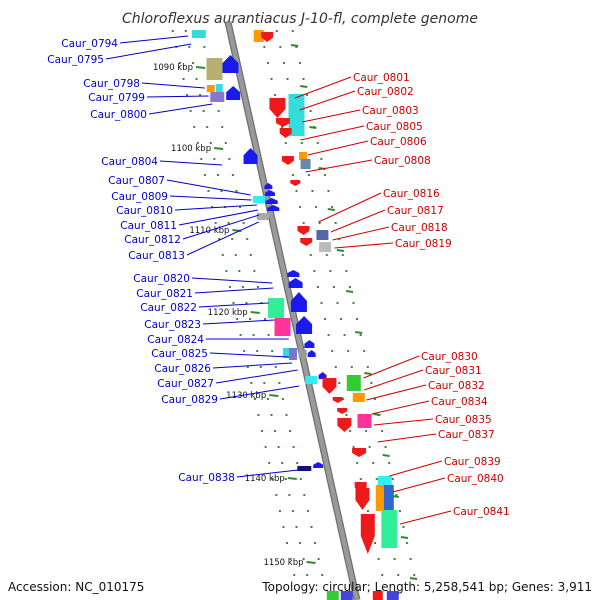  Describe the element at coordinates (152, 240) in the screenshot. I see `gene-label-left: Caur_0812` at that location.